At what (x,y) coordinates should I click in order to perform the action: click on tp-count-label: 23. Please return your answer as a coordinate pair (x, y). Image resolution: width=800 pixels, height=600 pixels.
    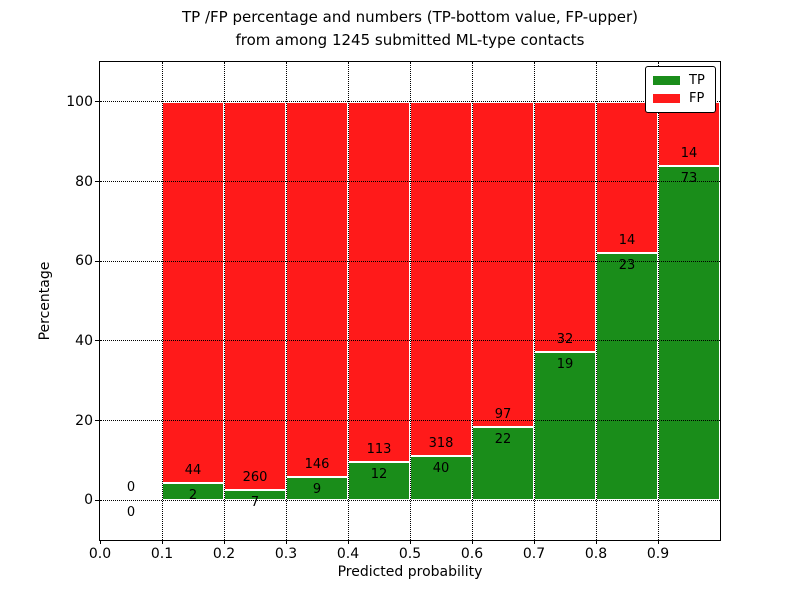
    Looking at the image, I should click on (627, 265).